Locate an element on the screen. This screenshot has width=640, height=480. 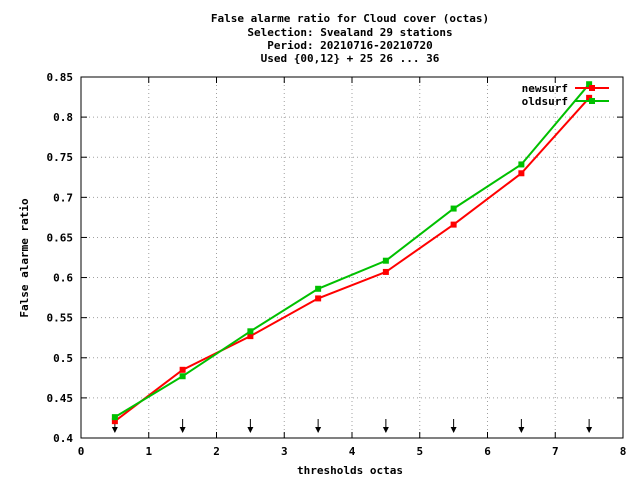
threshold-markers is located at coordinates (352, 426).